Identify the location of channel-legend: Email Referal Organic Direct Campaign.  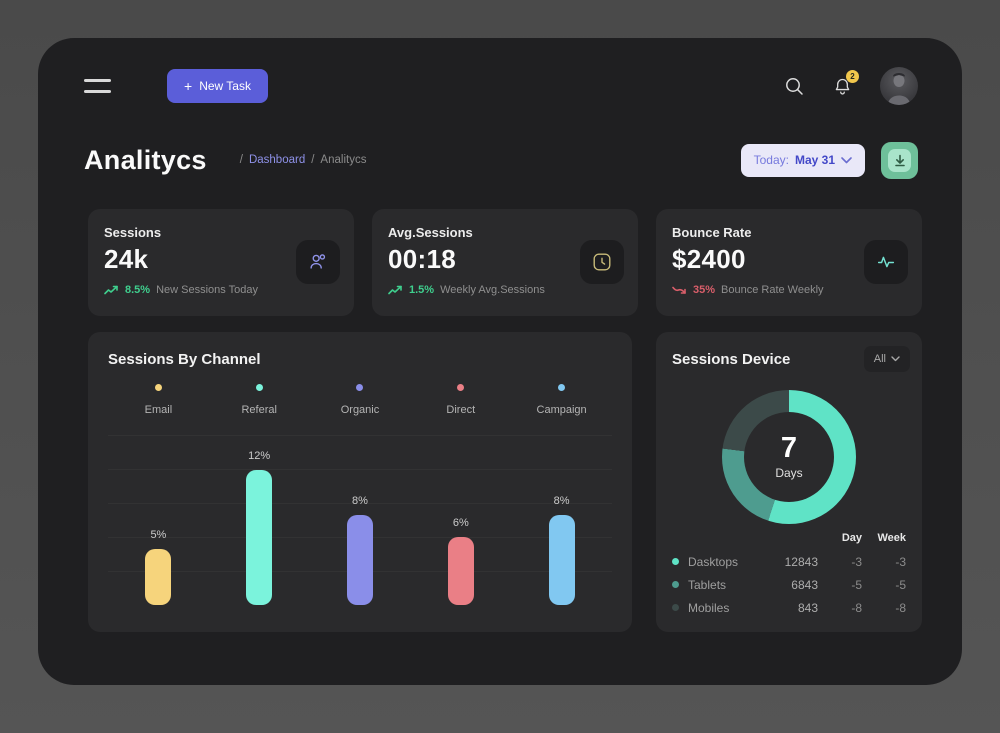
(360, 400).